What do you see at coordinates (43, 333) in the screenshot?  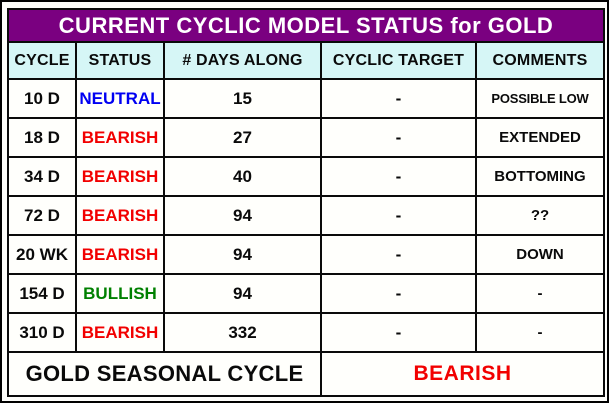 I see `cycle-cell: 310 D` at bounding box center [43, 333].